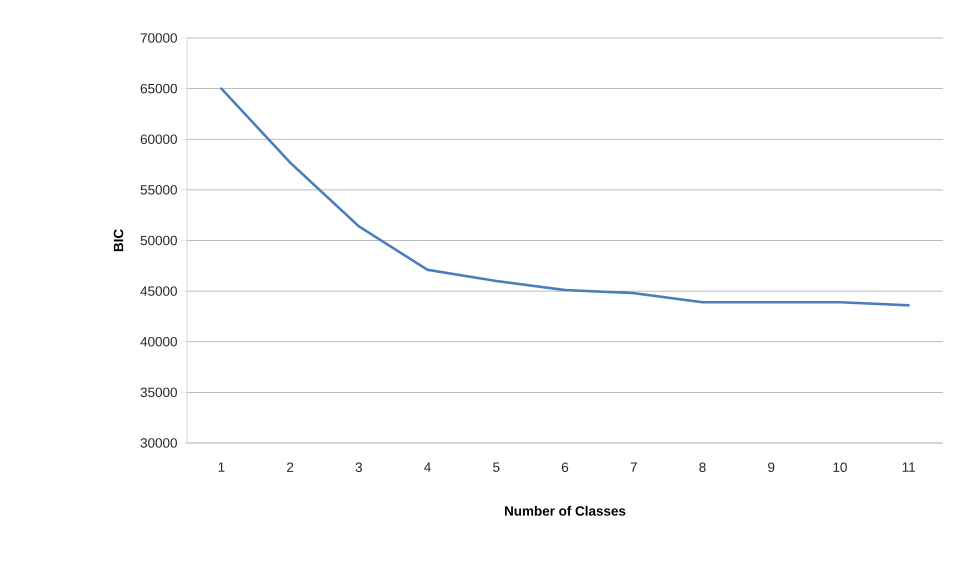 This screenshot has height=584, width=959. What do you see at coordinates (158, 443) in the screenshot?
I see `y-tick-label: 30000` at bounding box center [158, 443].